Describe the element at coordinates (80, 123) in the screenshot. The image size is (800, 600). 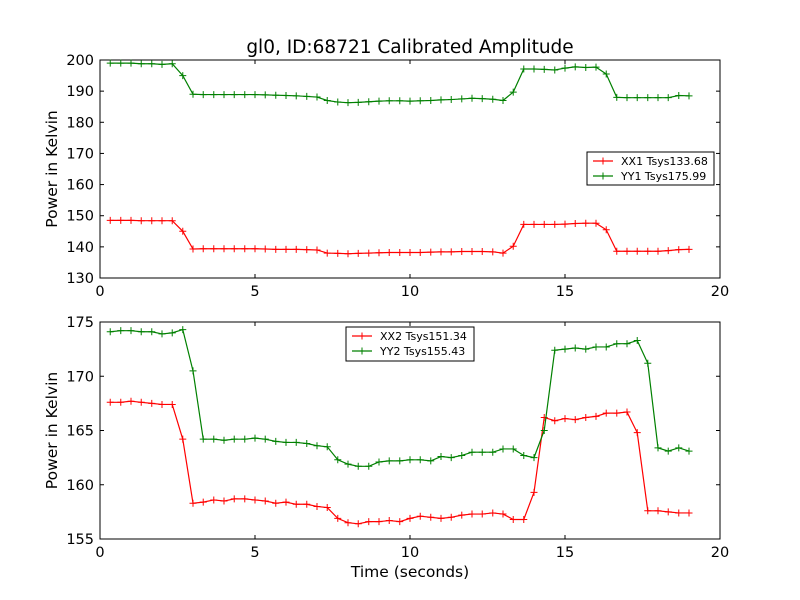
I see `y-tick-label: 180` at that location.